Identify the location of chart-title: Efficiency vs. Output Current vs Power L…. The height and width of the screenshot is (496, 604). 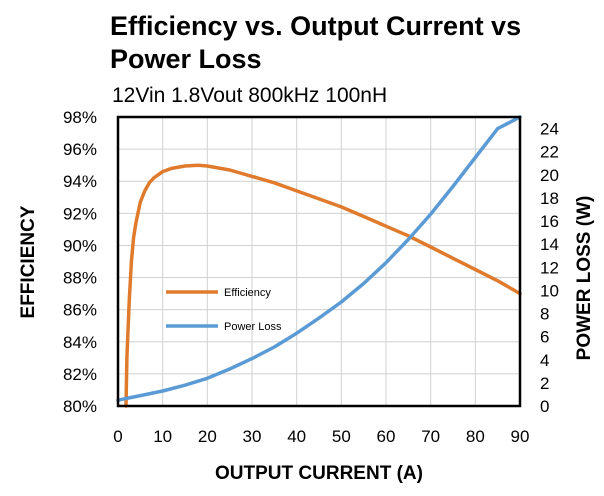
(316, 42).